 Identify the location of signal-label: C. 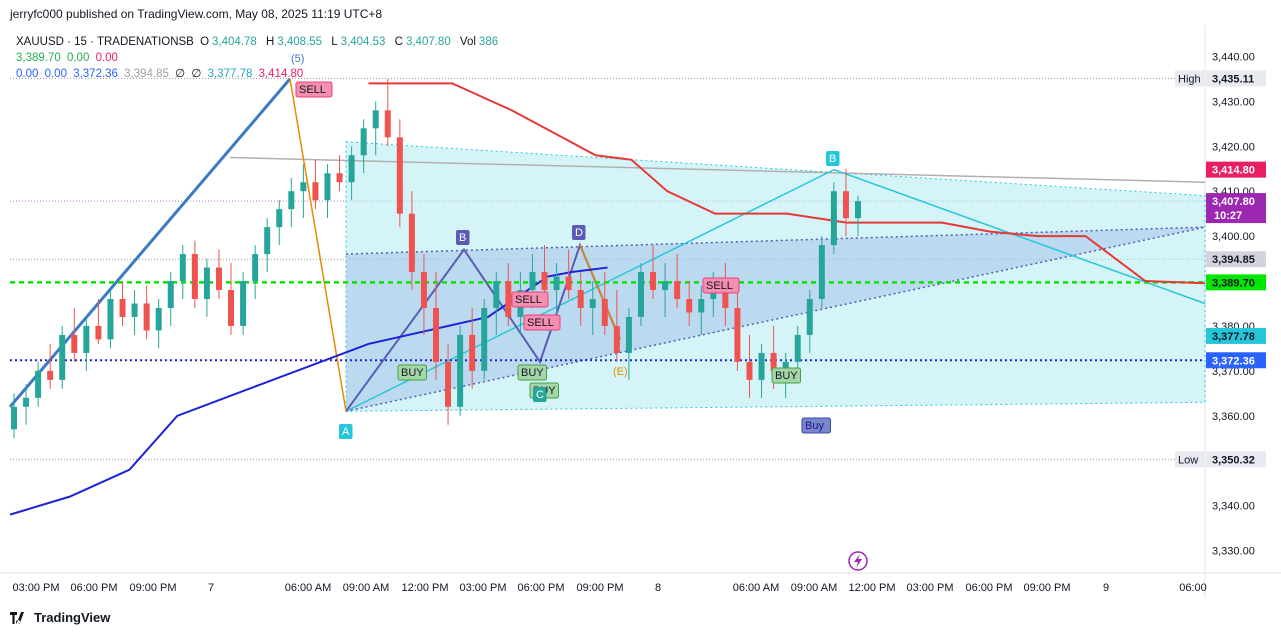
(540, 394).